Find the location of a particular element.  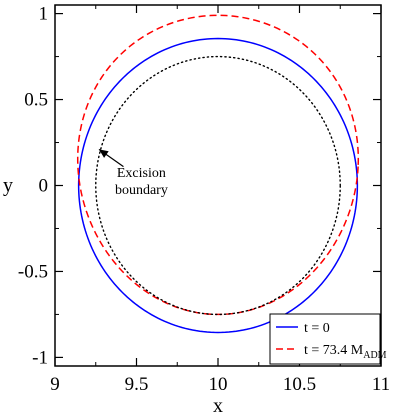

y-axis-label: y is located at coordinates (8, 186).